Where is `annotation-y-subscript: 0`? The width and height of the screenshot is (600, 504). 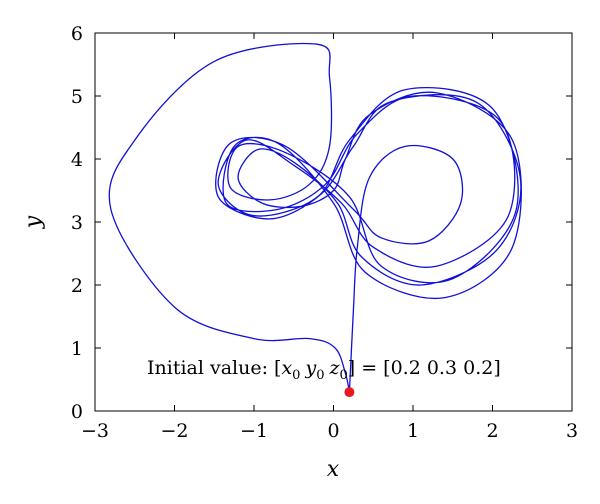 annotation-y-subscript: 0 is located at coordinates (320, 375).